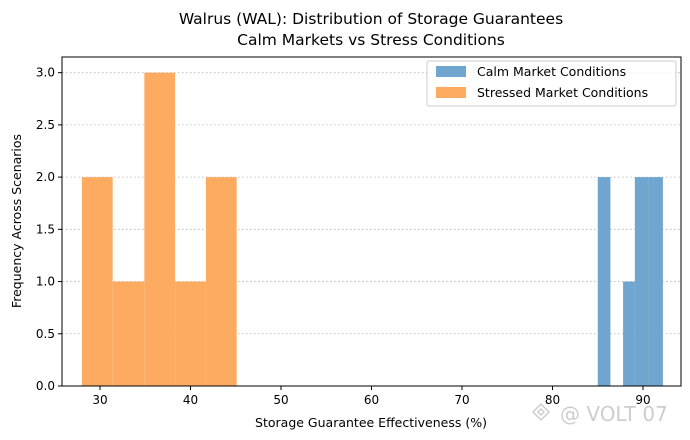 The height and width of the screenshot is (440, 690). What do you see at coordinates (451, 92) in the screenshot?
I see `legend-swatch-stressed` at bounding box center [451, 92].